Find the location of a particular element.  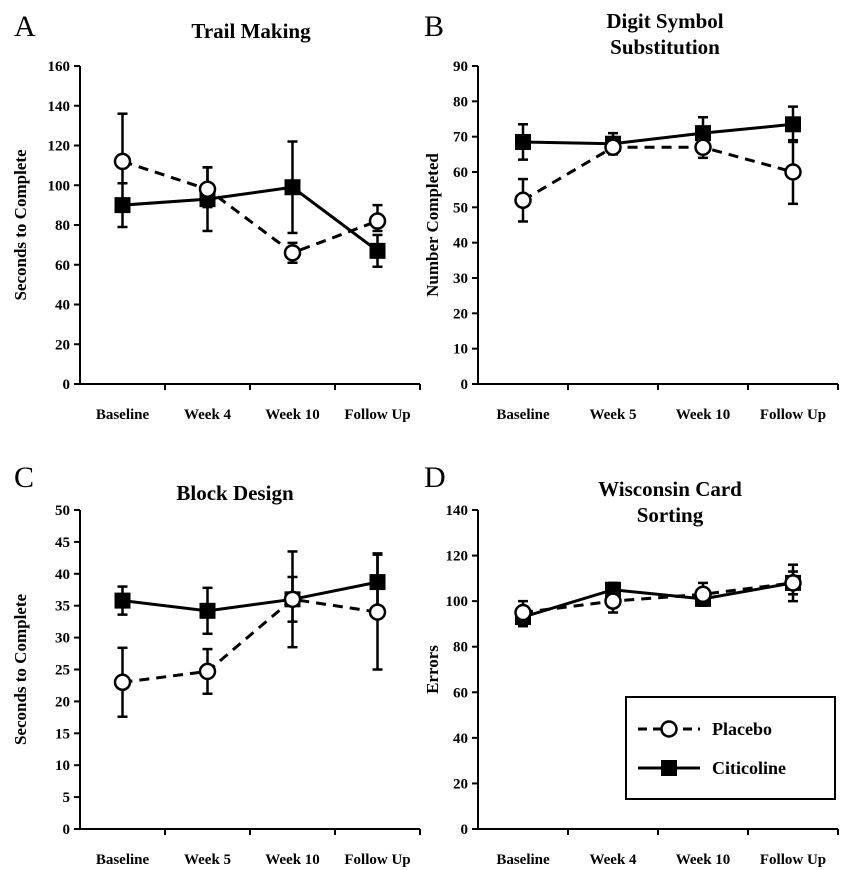

y-tick-label: 15 is located at coordinates (62, 734).